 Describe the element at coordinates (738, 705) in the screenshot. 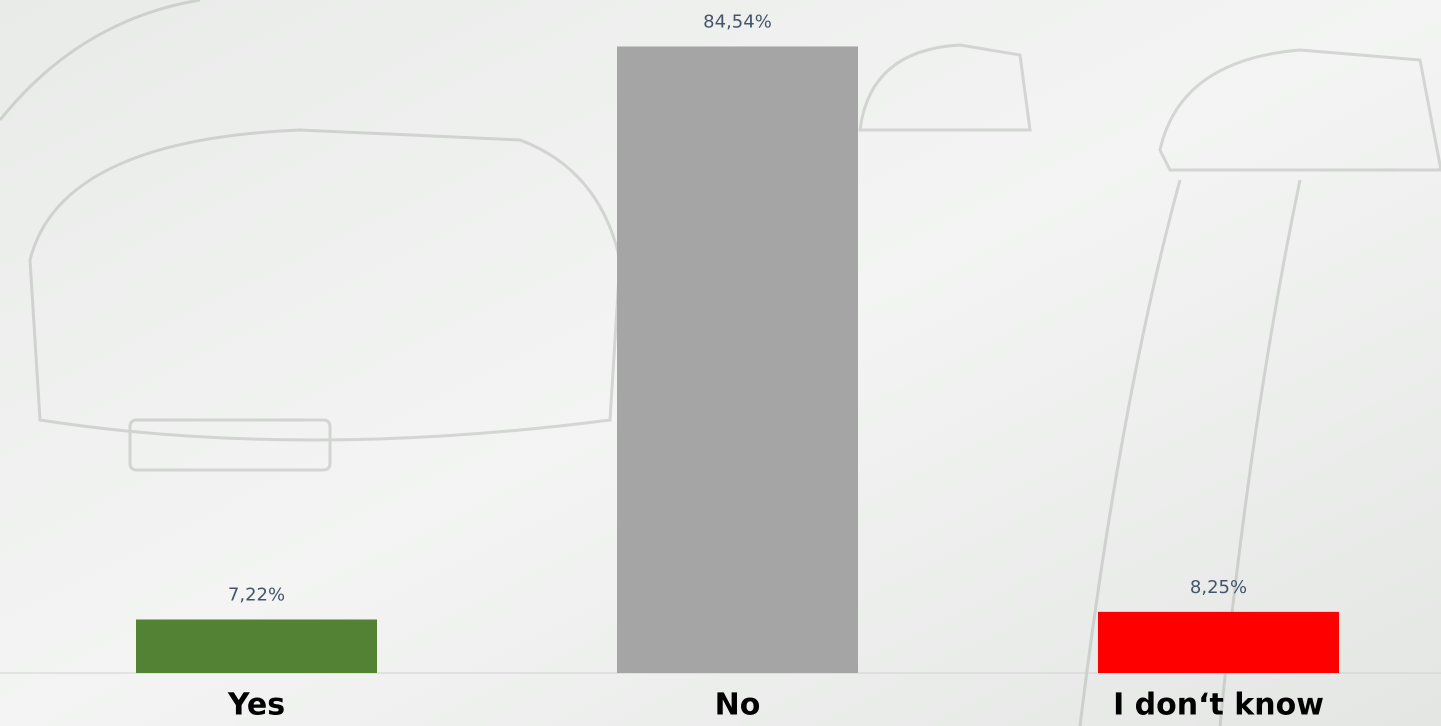

I see `x-tick-label: No` at that location.